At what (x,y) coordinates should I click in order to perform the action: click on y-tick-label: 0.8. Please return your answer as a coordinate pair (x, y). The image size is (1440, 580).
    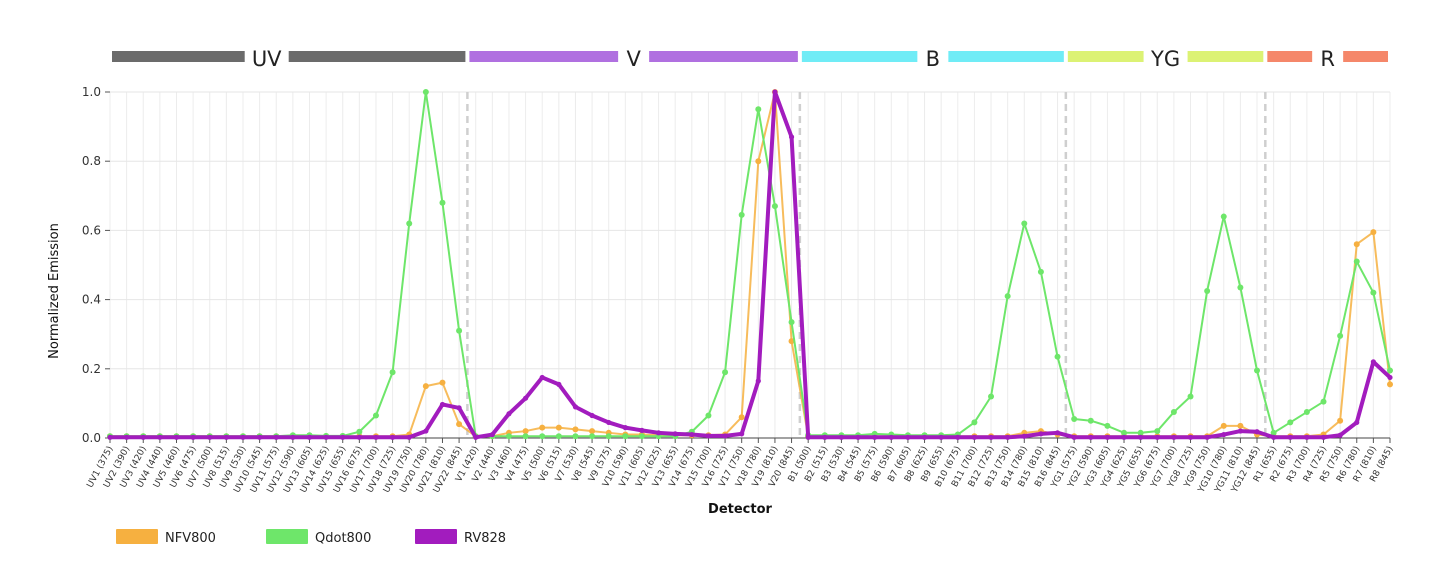
    Looking at the image, I should click on (91, 161).